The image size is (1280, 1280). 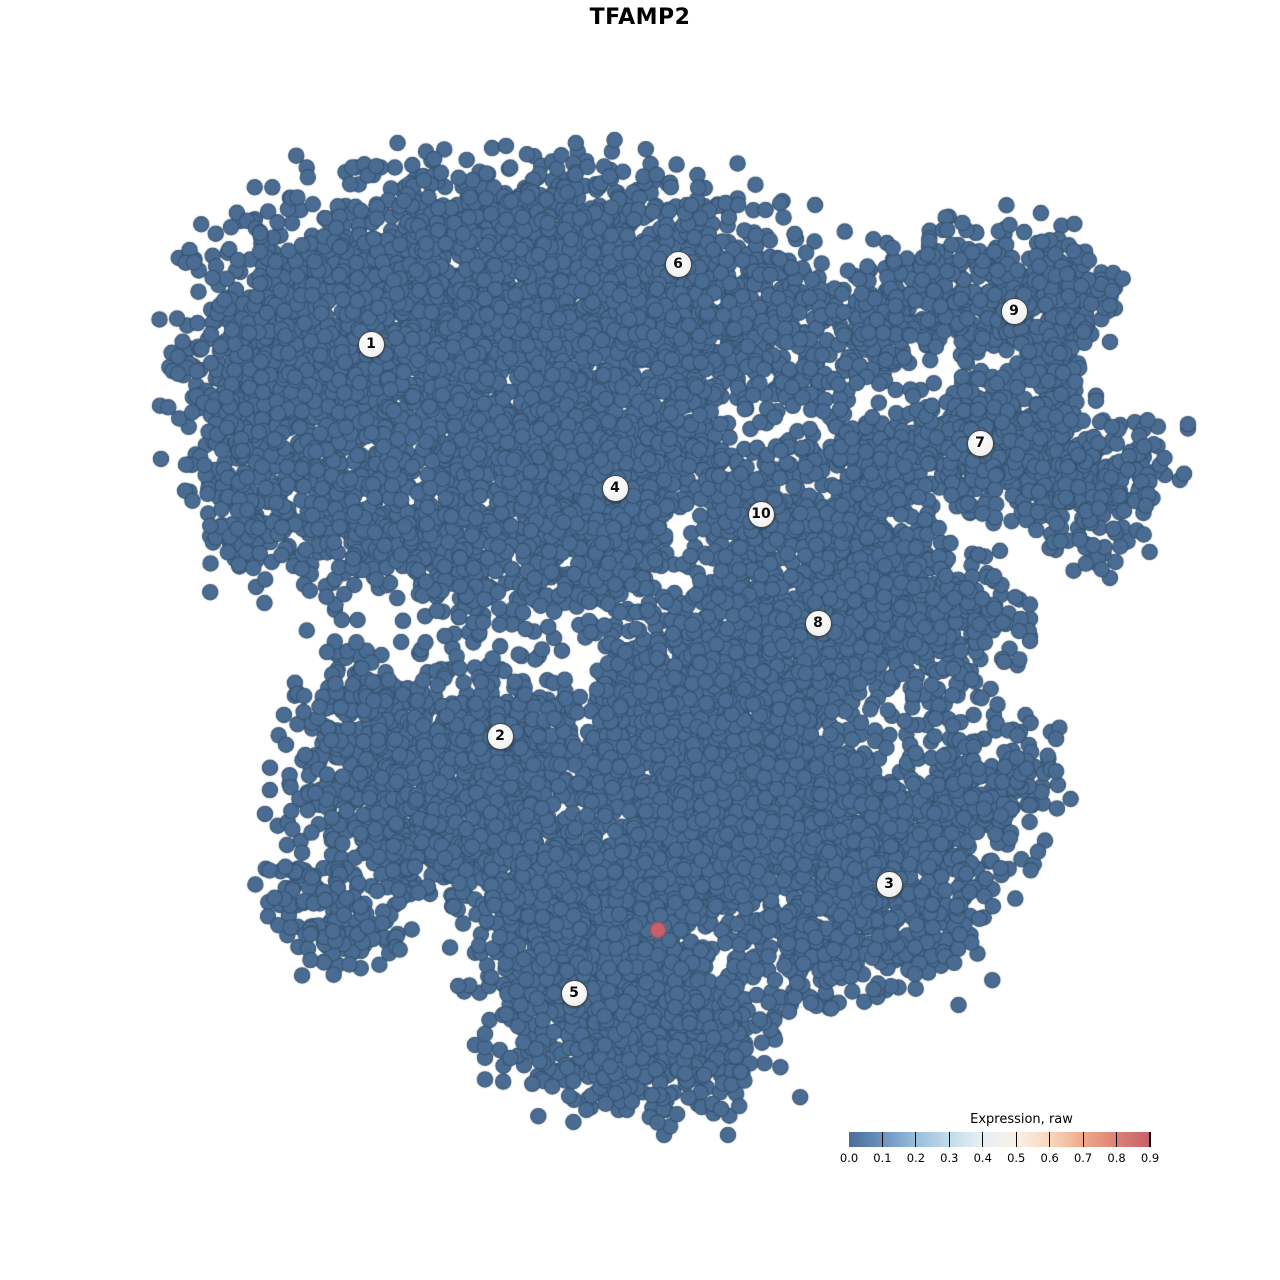 What do you see at coordinates (1049, 1158) in the screenshot?
I see `legend-tick-label: 0.6` at bounding box center [1049, 1158].